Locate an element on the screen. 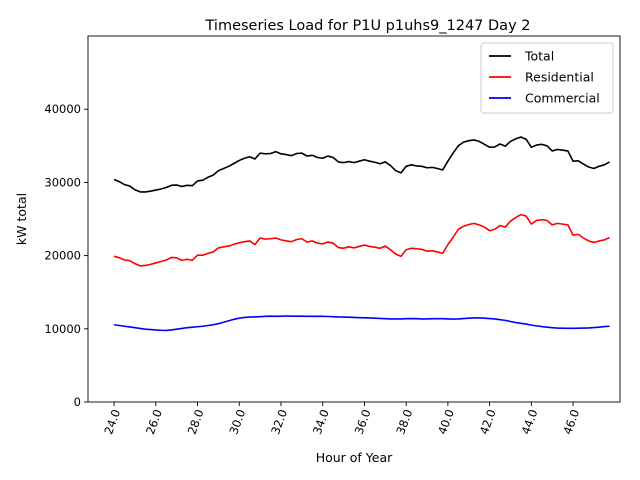 Image resolution: width=640 pixels, height=480 pixels. y-axis-label: kW total is located at coordinates (21, 219).